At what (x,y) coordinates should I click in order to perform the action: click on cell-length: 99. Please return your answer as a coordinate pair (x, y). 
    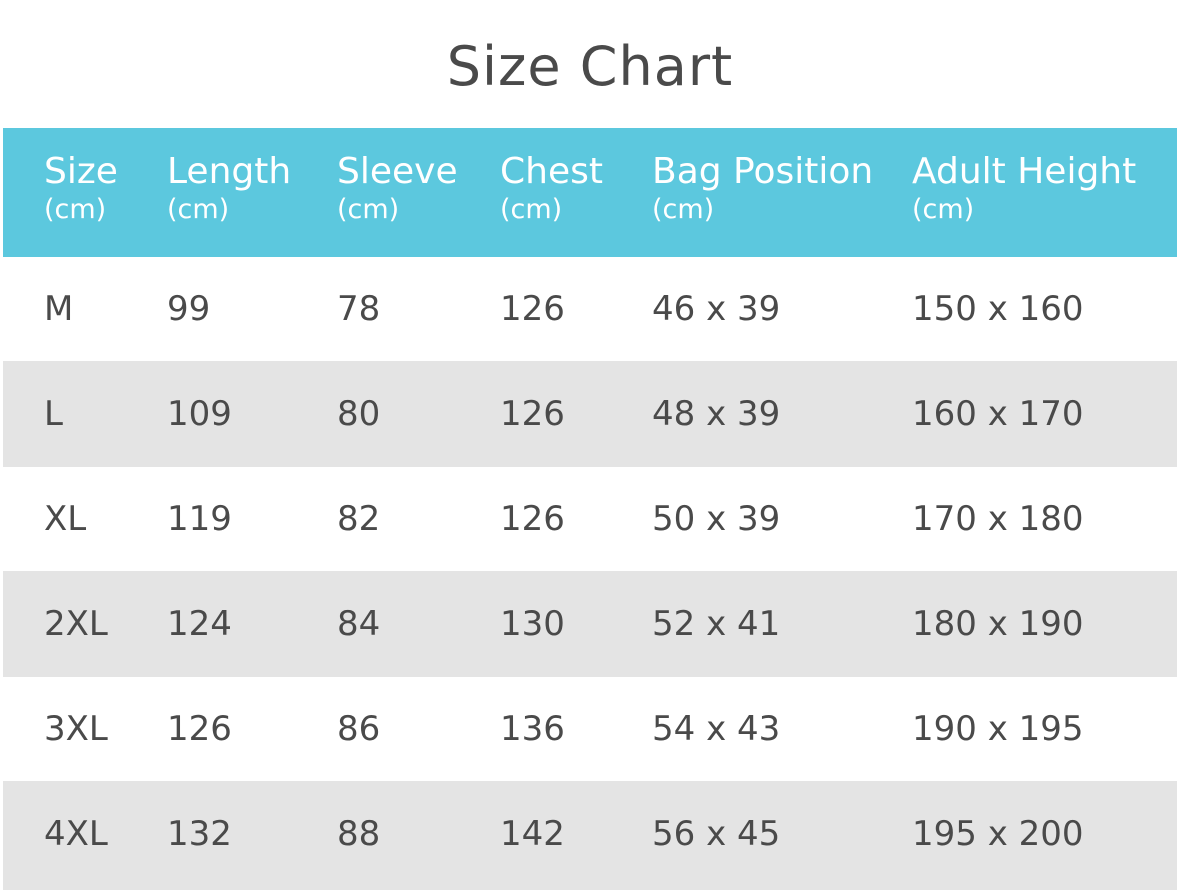
    Looking at the image, I should click on (189, 309).